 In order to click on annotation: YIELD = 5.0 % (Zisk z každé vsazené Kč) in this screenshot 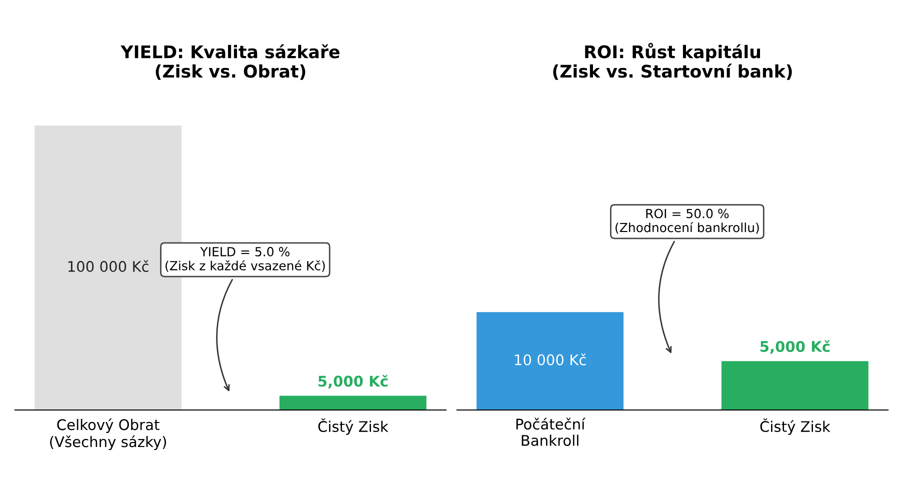, I will do `click(245, 259)`.